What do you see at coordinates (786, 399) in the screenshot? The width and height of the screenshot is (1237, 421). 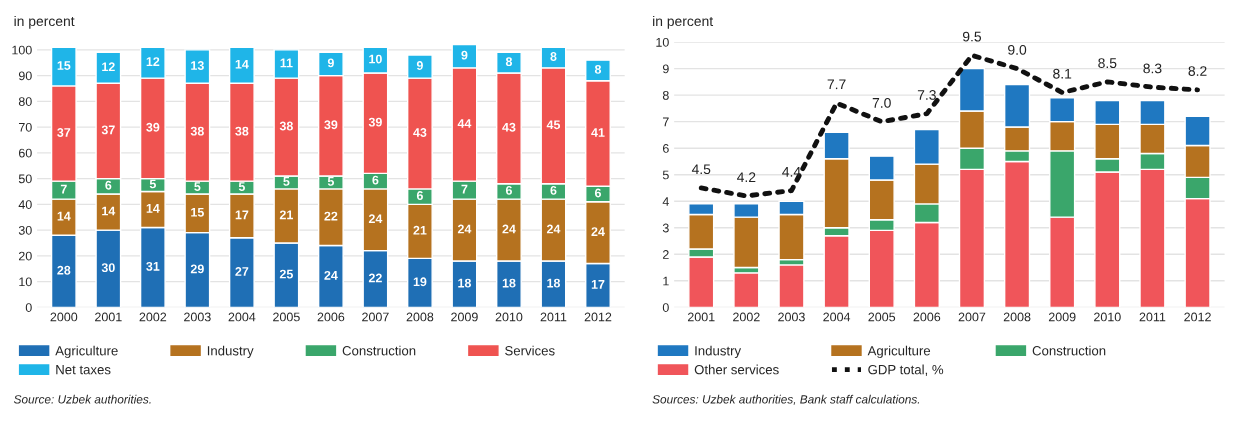 I see `source-note: Sources: Uzbek authorities, Bank staff calculations.` at bounding box center [786, 399].